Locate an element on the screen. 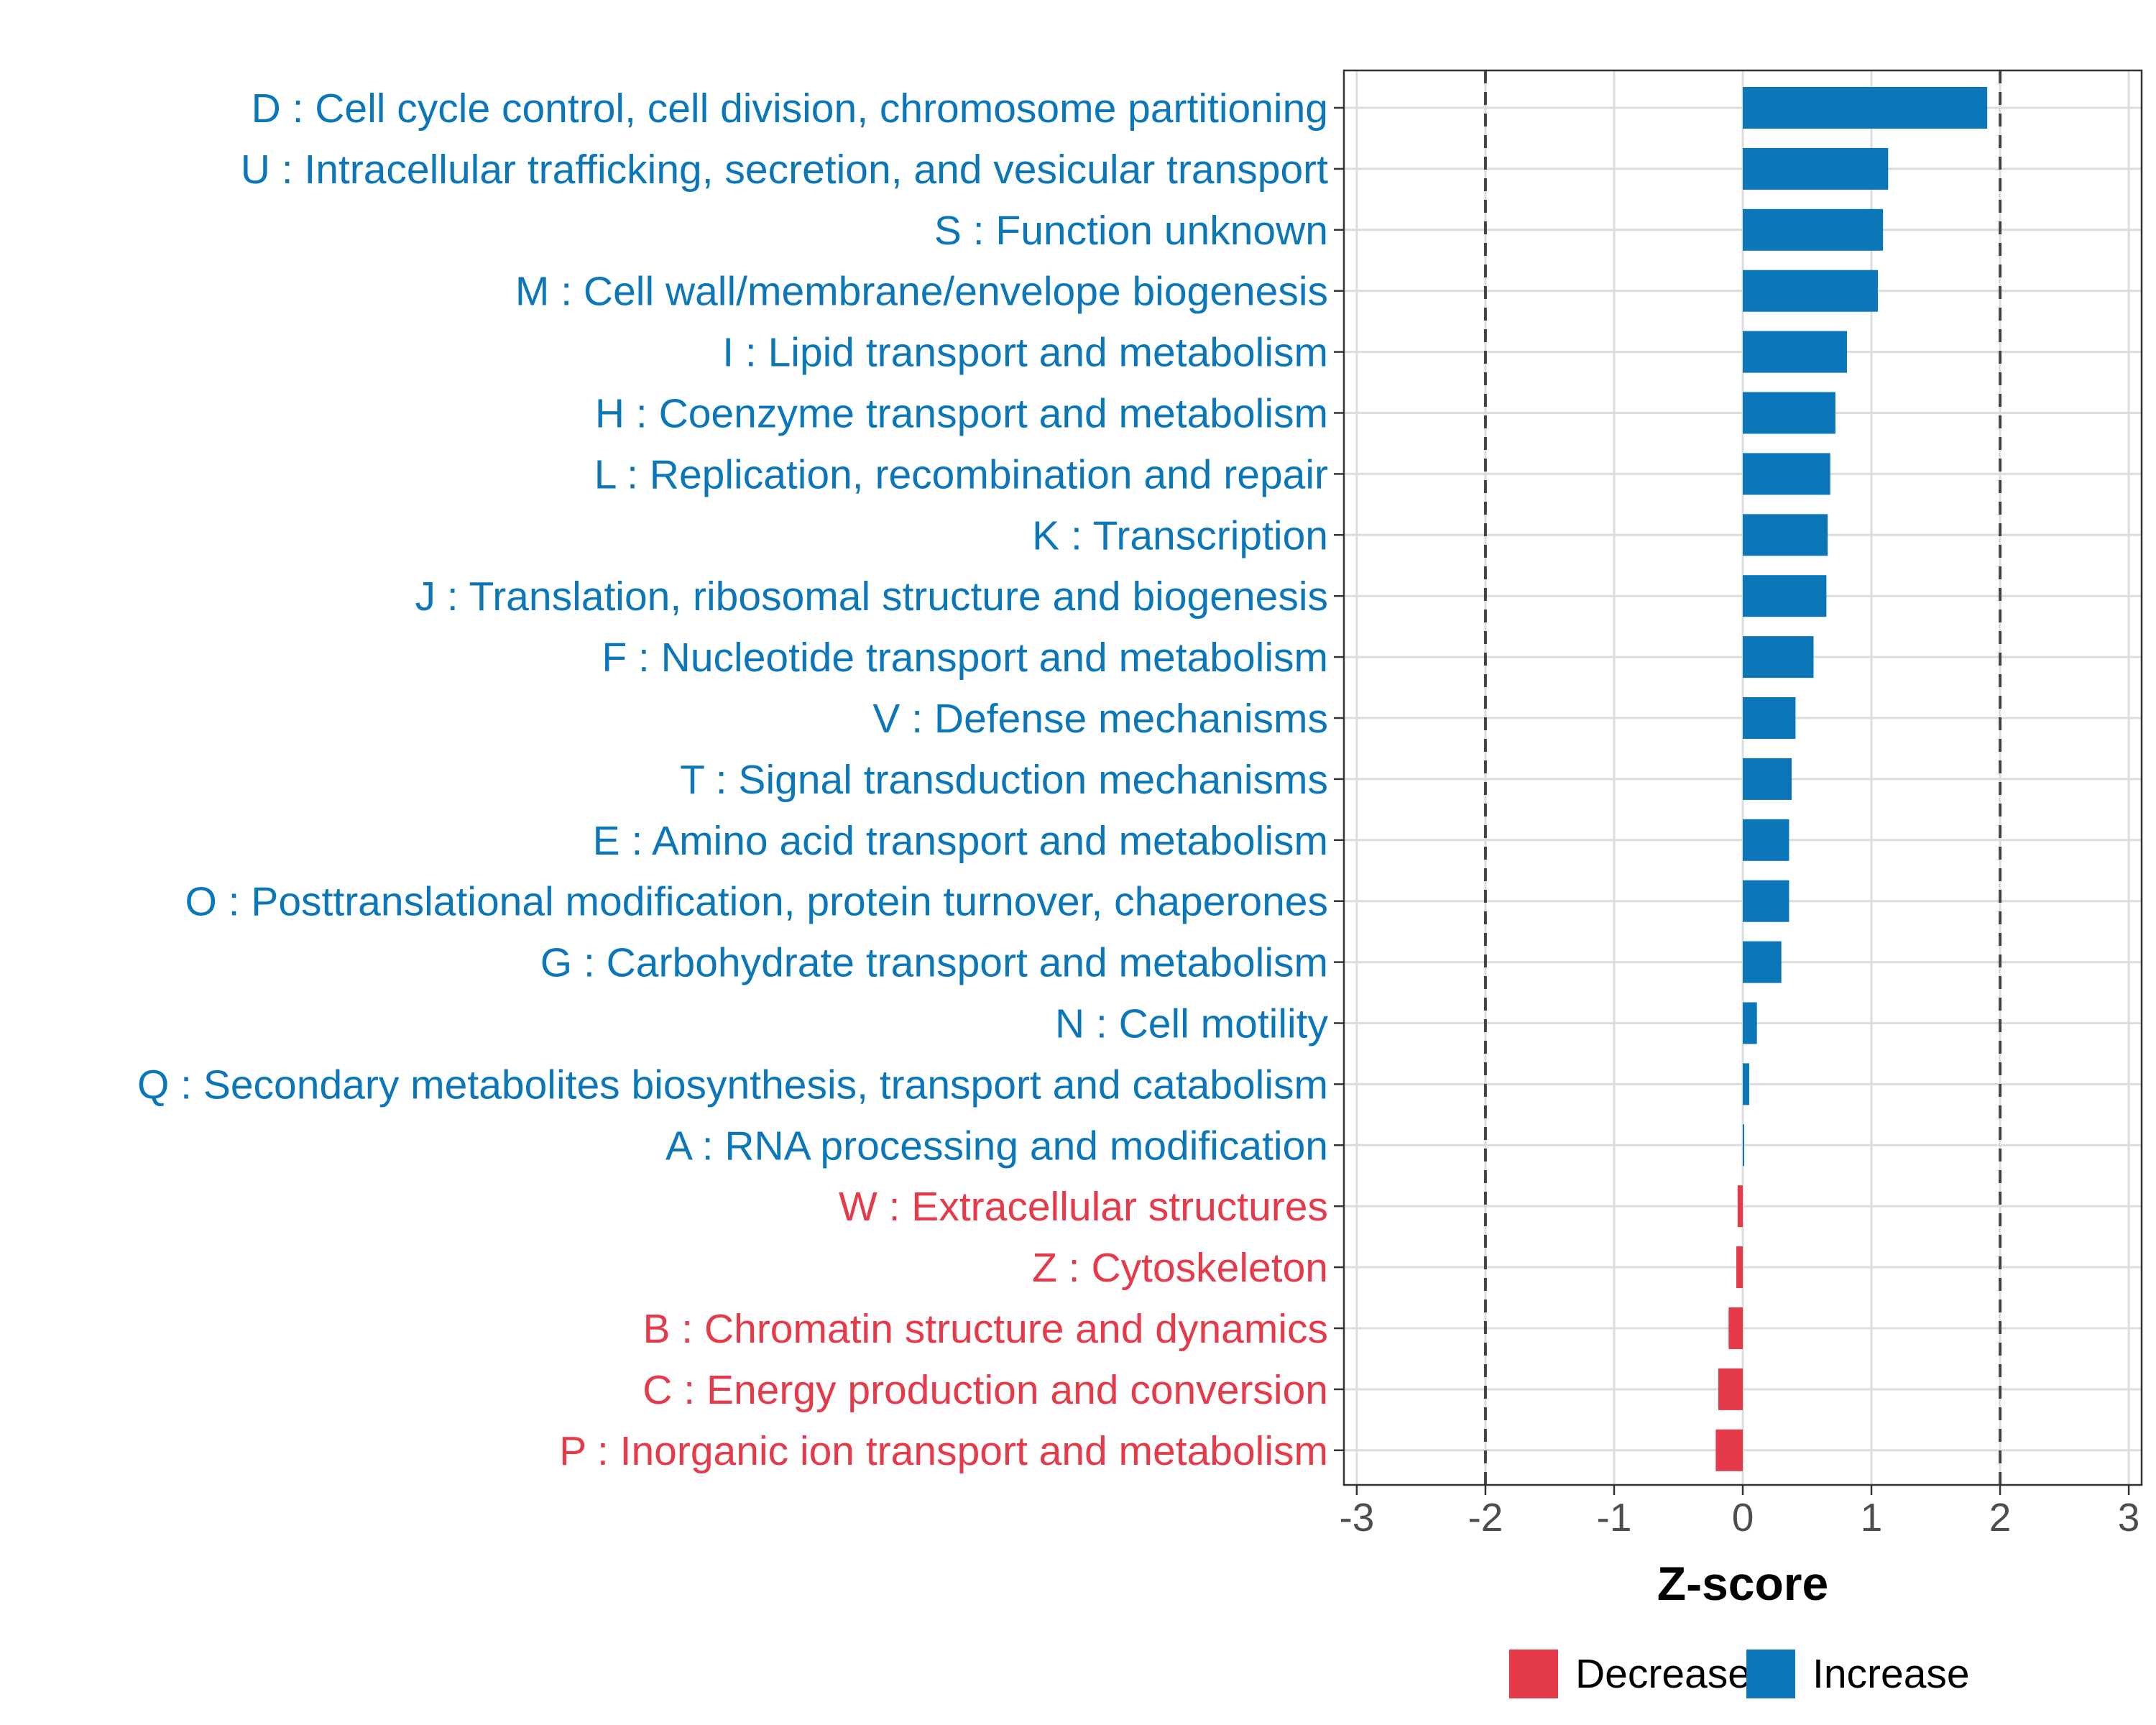 The image size is (2156, 1725). x-axis: -3 -2 -1 0 1 2 3 is located at coordinates (1739, 1512).